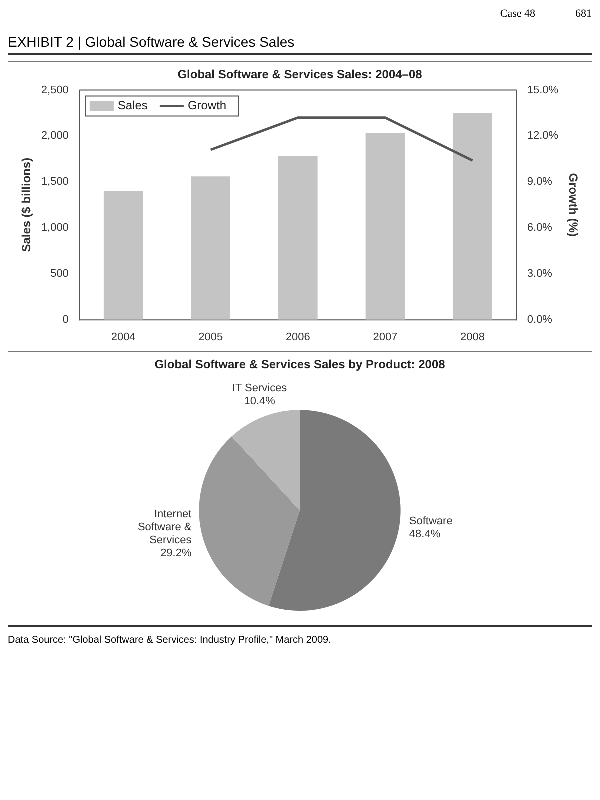 The height and width of the screenshot is (800, 600). I want to click on text: 681, so click(584, 14).